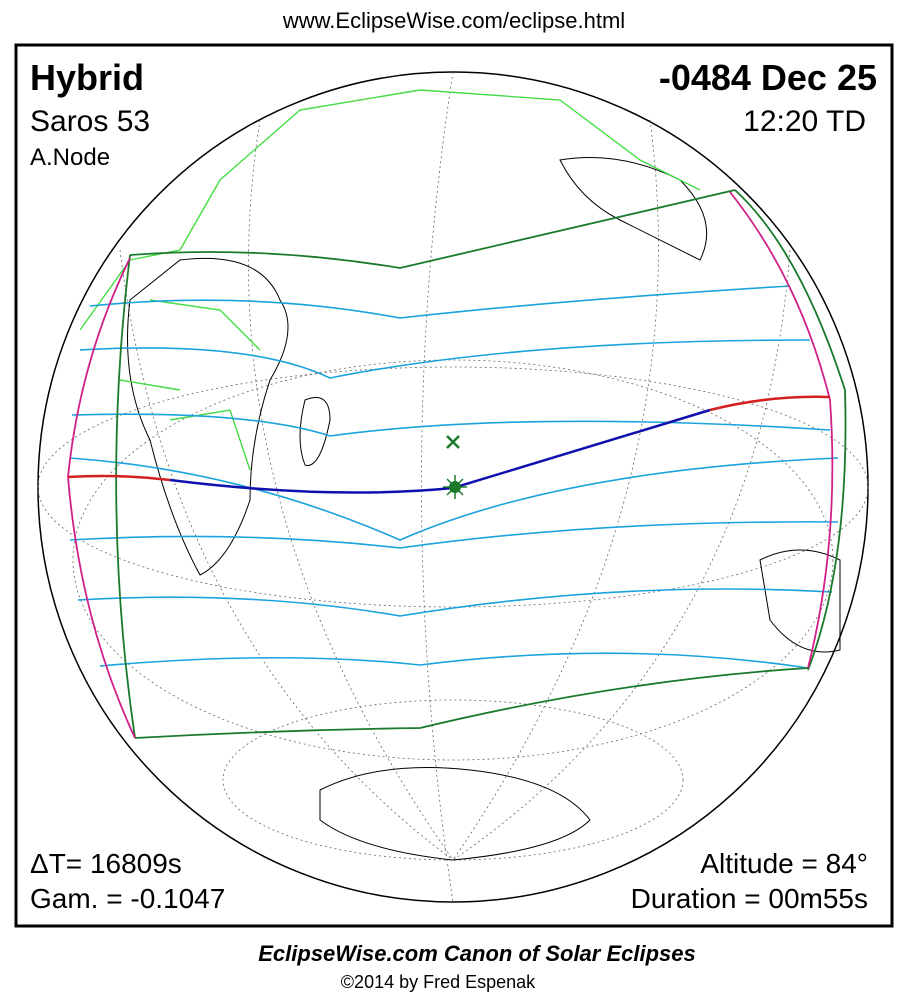 The height and width of the screenshot is (1004, 908). What do you see at coordinates (768, 77) in the screenshot?
I see `date: -0484 Dec 25` at bounding box center [768, 77].